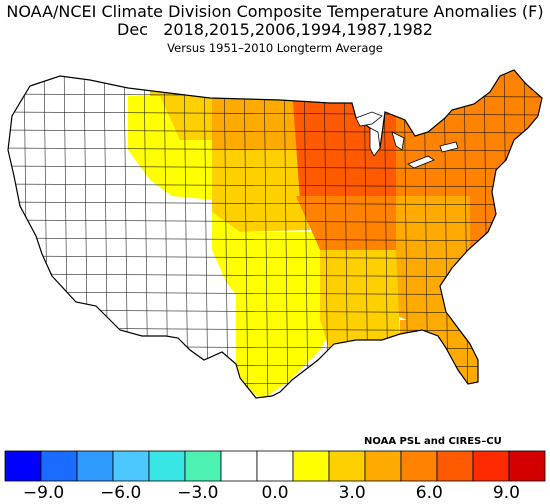  What do you see at coordinates (198, 493) in the screenshot?
I see `colorbar-tick-label: −3.0` at bounding box center [198, 493].